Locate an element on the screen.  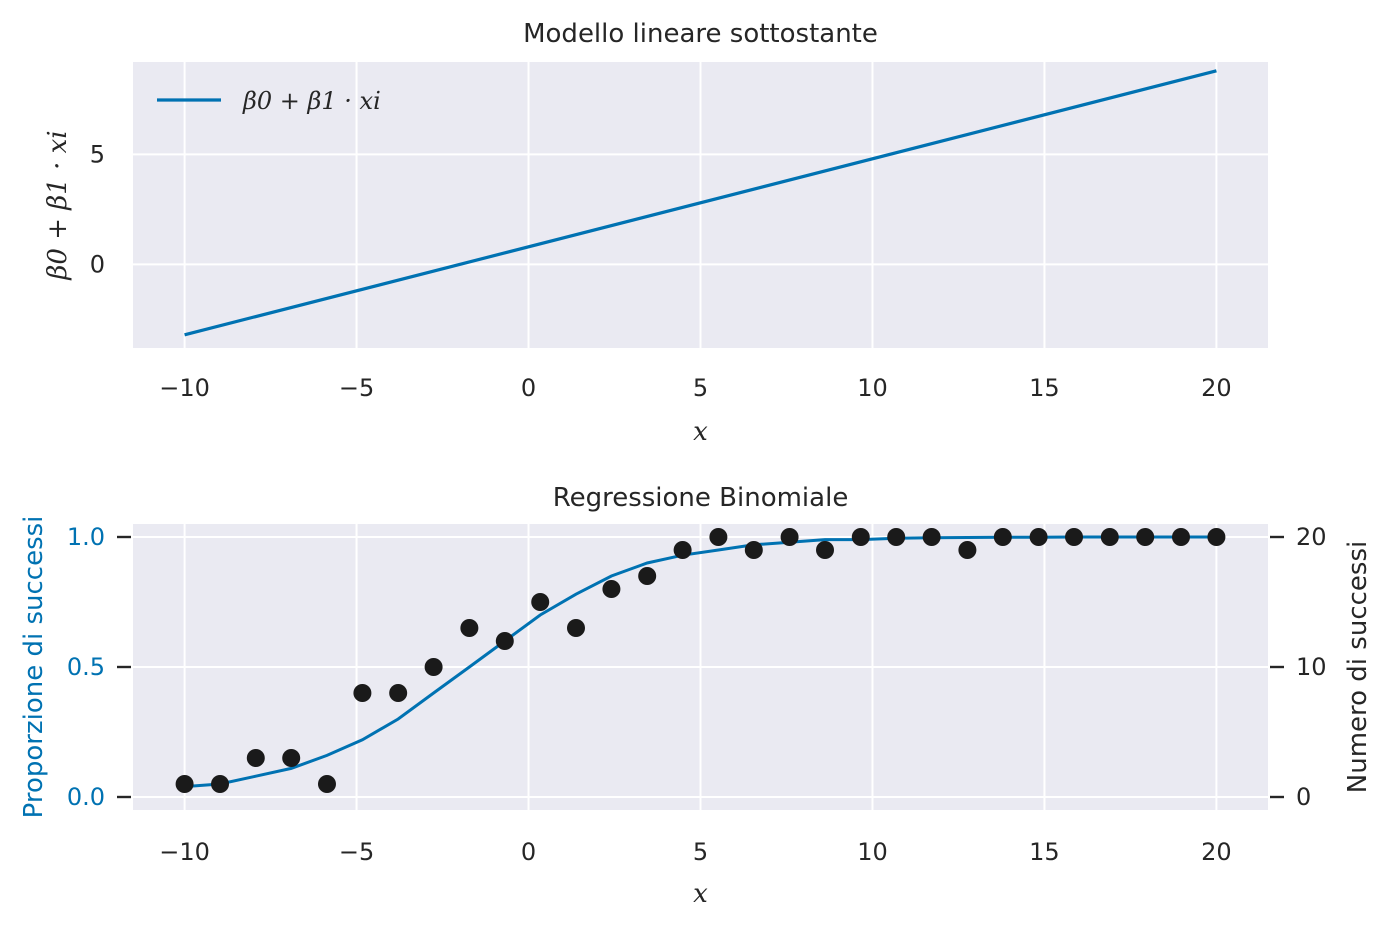
bottom-x-tick-label: −5 is located at coordinates (356, 852).